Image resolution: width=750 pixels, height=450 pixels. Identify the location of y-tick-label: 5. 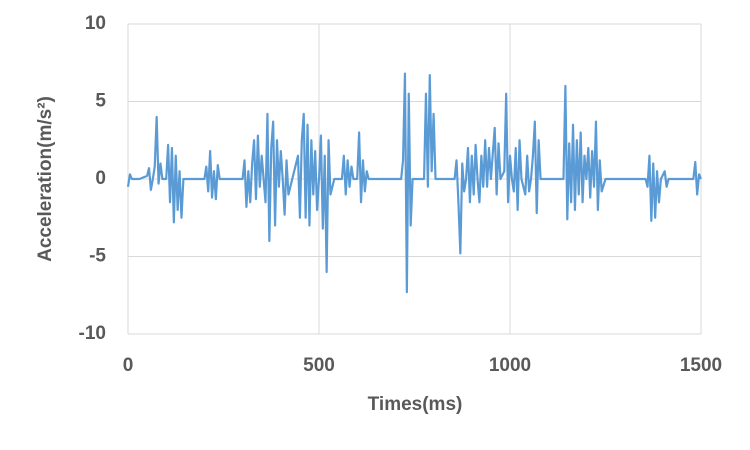
(100, 101).